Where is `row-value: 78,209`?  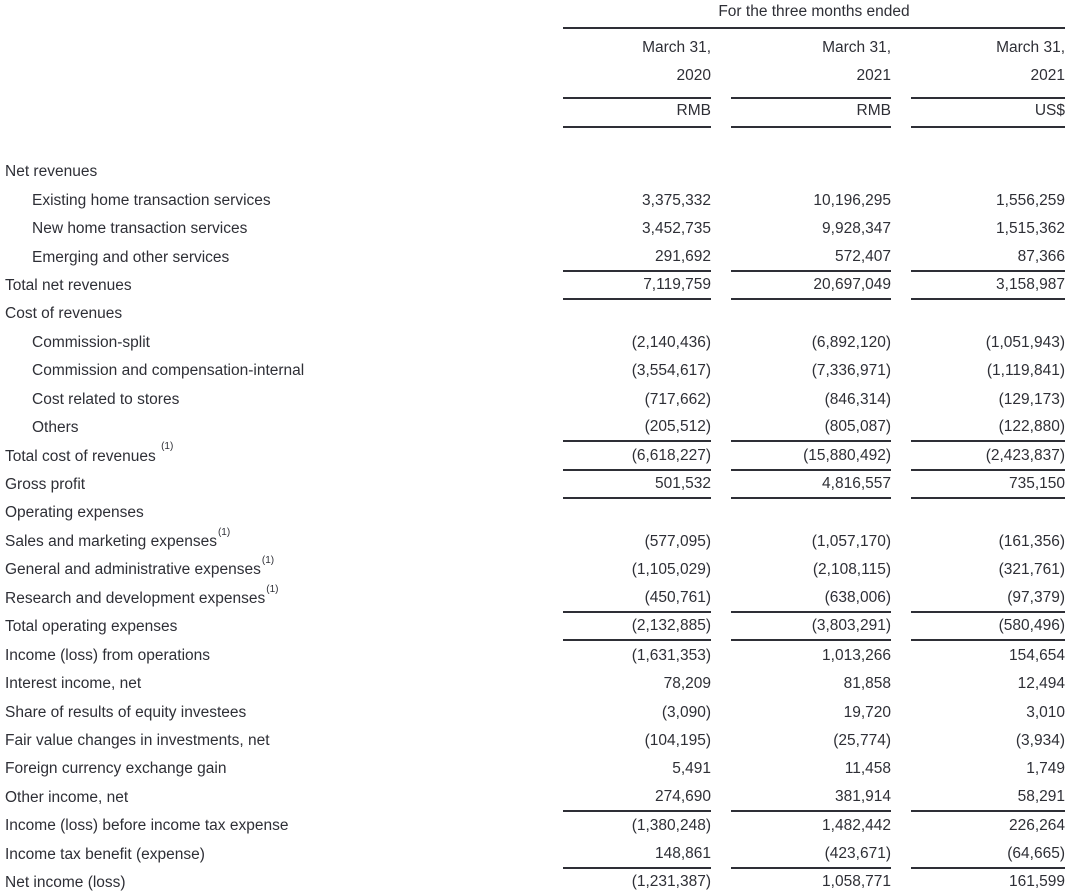
row-value: 78,209 is located at coordinates (687, 684).